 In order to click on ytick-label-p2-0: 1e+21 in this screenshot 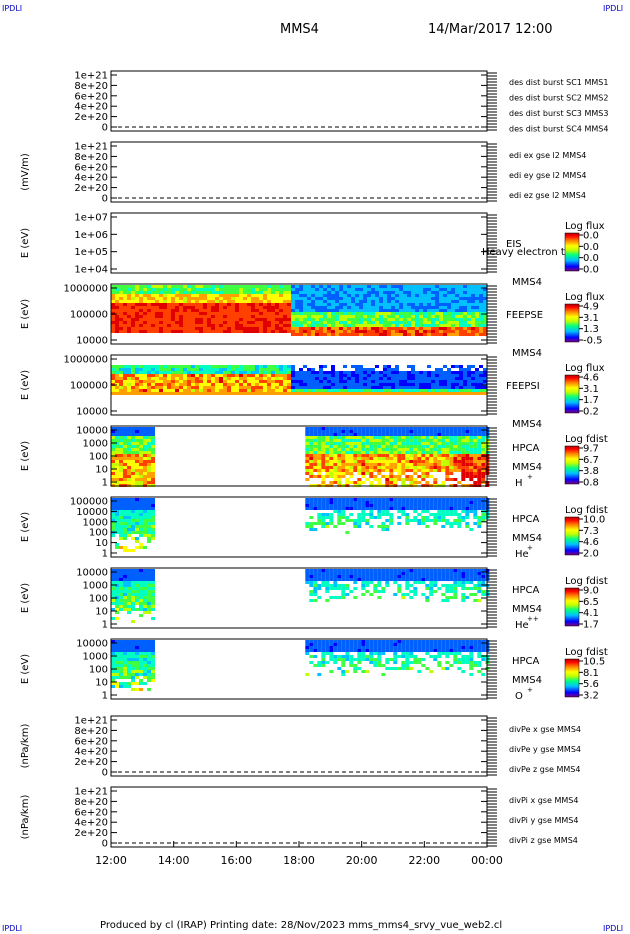, I will do `click(91, 147)`.